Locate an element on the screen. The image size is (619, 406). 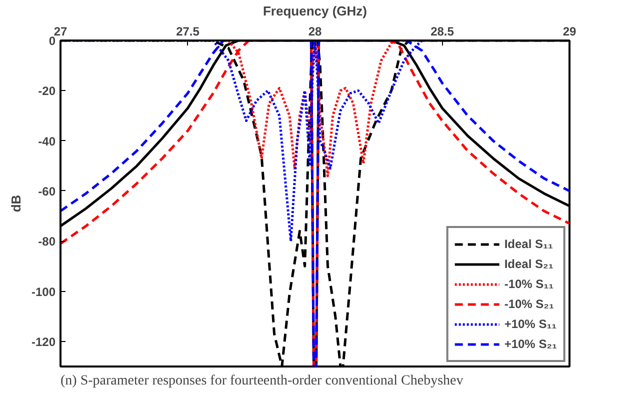
y-tick-label: -100 is located at coordinates (43, 291).